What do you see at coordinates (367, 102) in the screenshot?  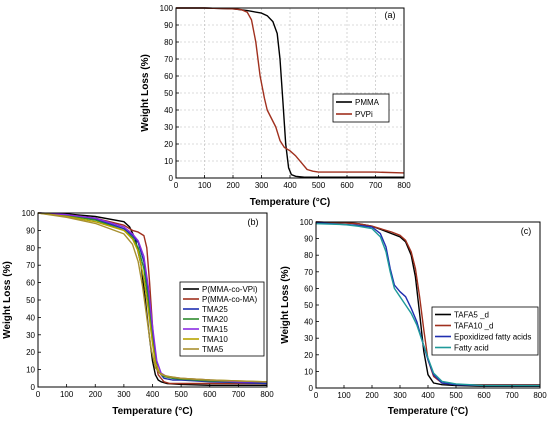 I see `legend-label: PMMA` at bounding box center [367, 102].